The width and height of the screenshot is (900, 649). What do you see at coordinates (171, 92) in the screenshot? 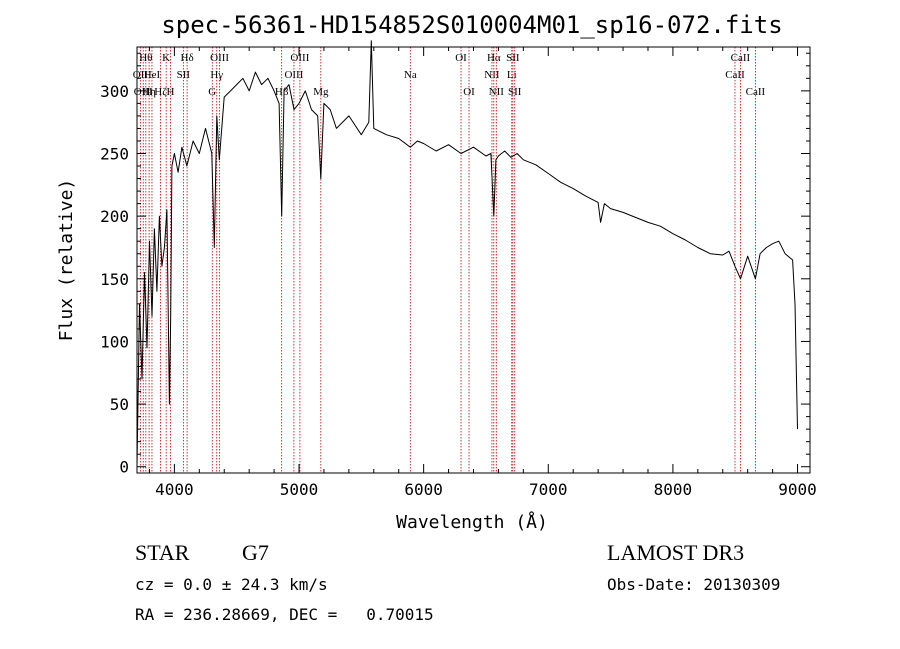
I see `line-label: H` at bounding box center [171, 92].